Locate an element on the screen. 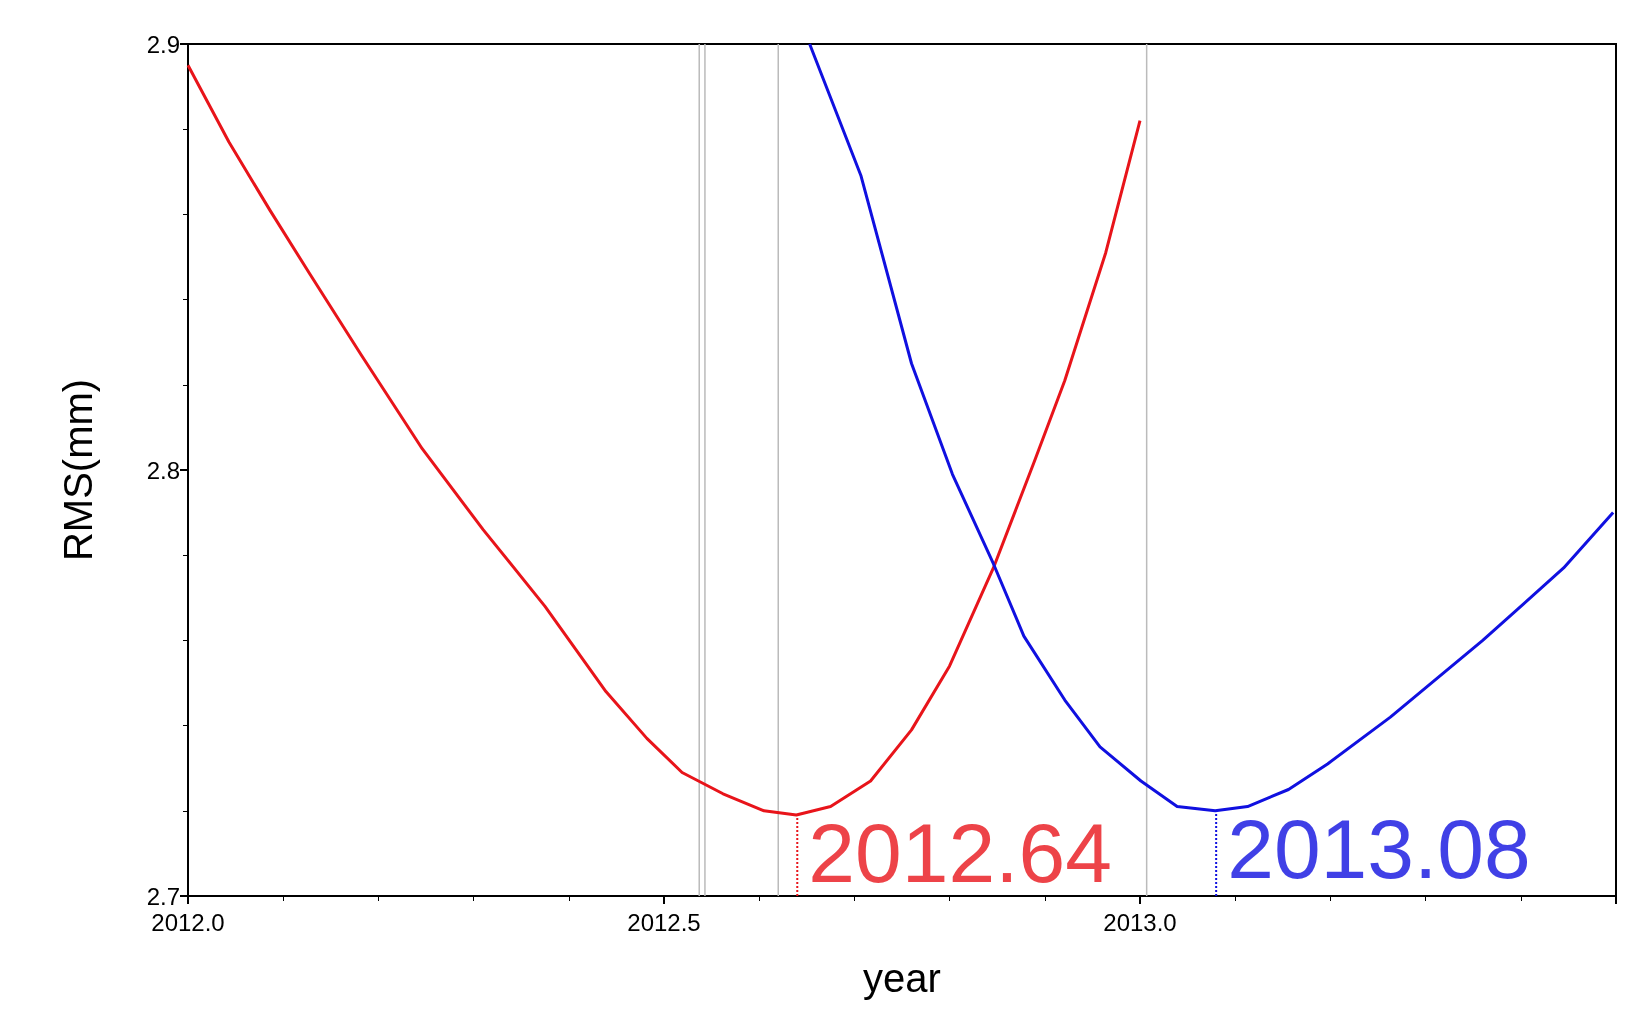  y-axis-title: RMS(mm) is located at coordinates (78, 470).